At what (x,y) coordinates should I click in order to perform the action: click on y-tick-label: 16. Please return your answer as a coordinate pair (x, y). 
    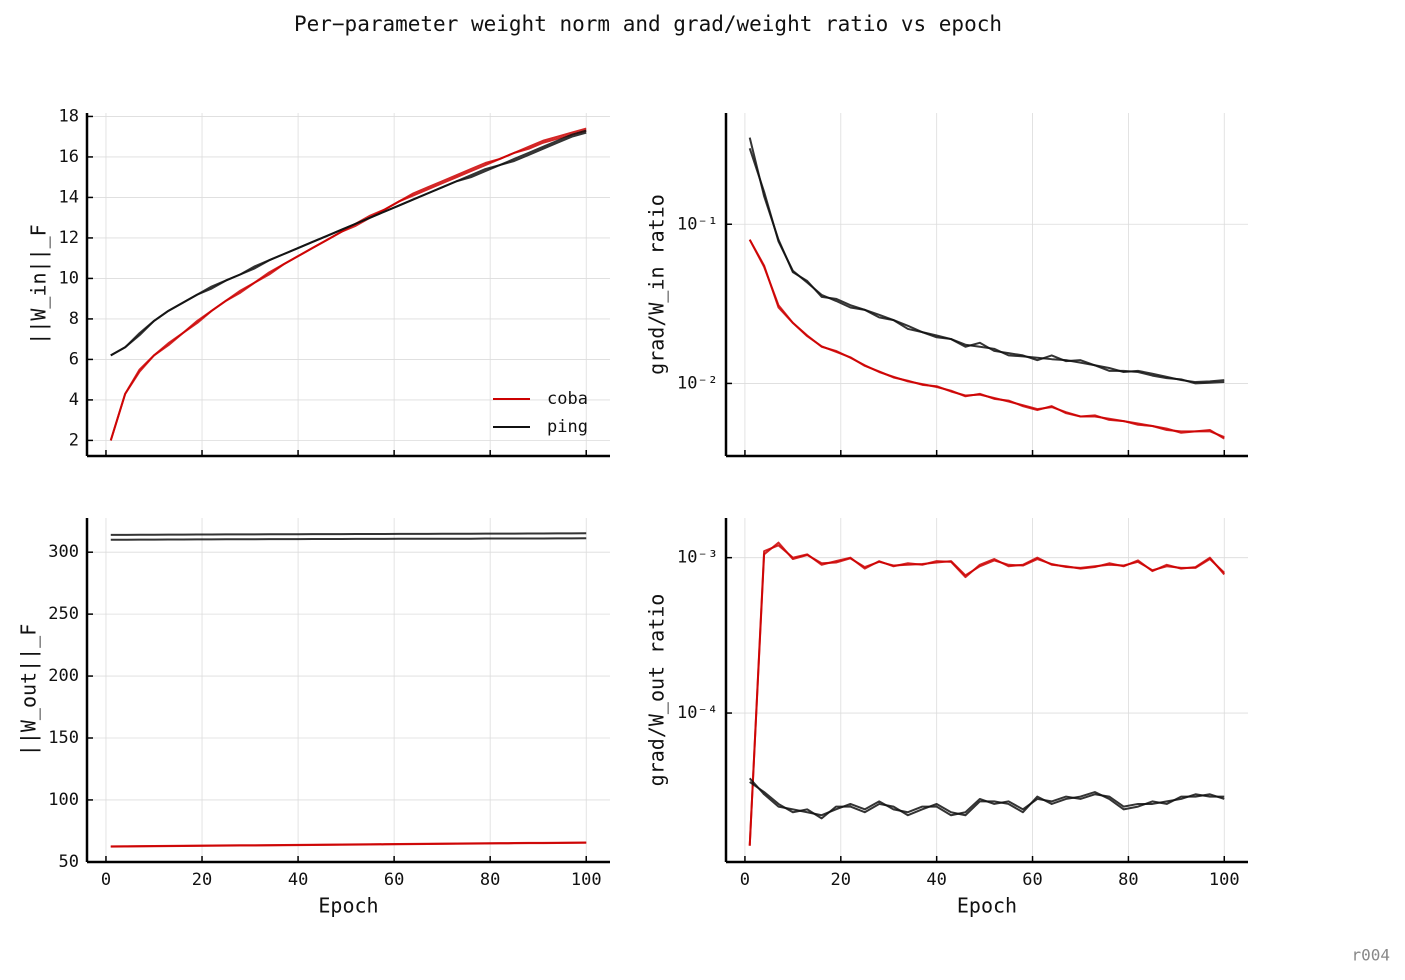
    Looking at the image, I should click on (69, 157).